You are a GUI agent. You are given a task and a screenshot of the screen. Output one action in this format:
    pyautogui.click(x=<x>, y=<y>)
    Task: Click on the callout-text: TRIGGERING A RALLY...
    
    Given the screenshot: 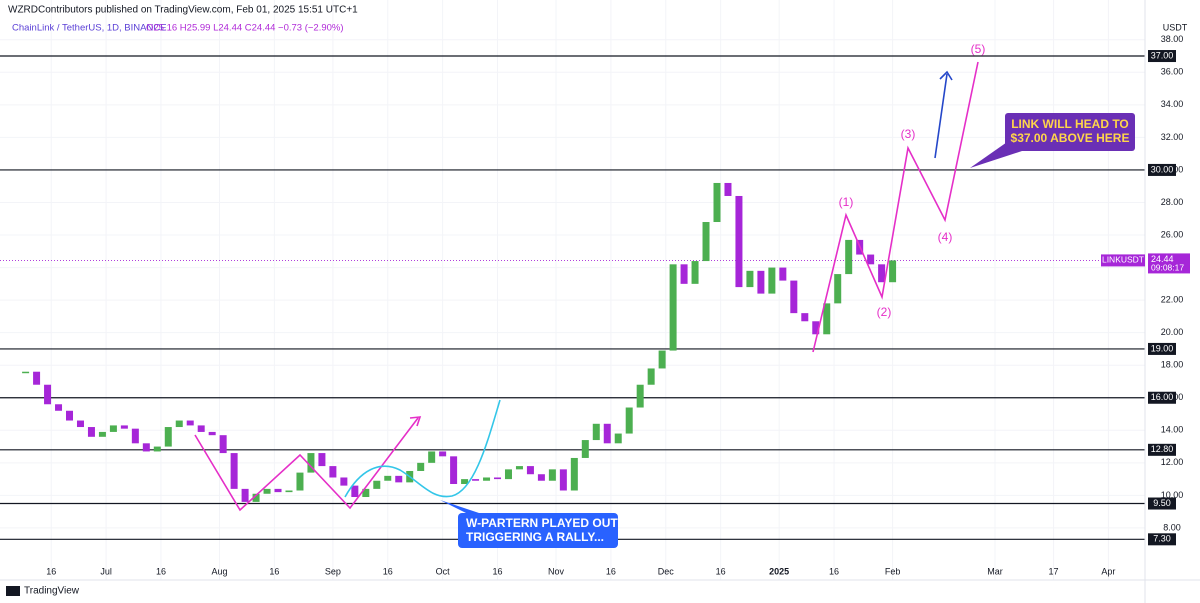 What is the action you would take?
    pyautogui.click(x=535, y=537)
    